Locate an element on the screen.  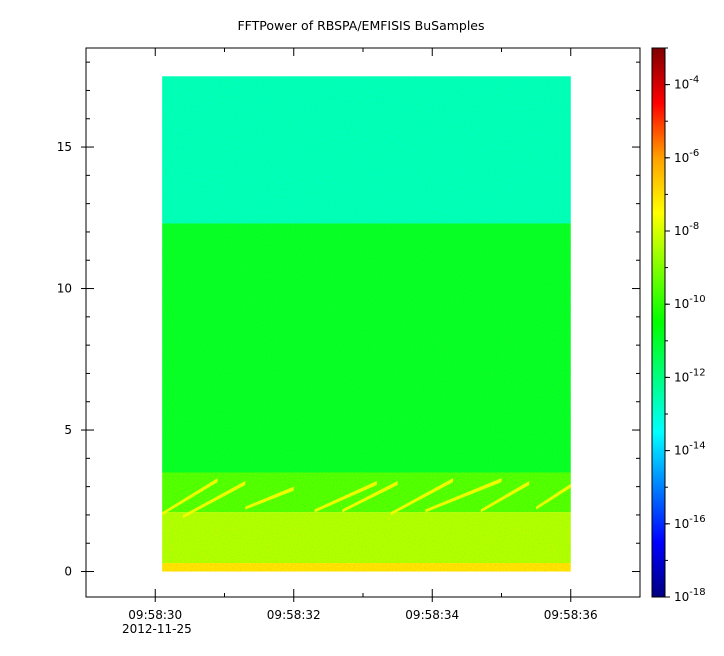
colorbar-tick-exponent: -12 is located at coordinates (697, 372).